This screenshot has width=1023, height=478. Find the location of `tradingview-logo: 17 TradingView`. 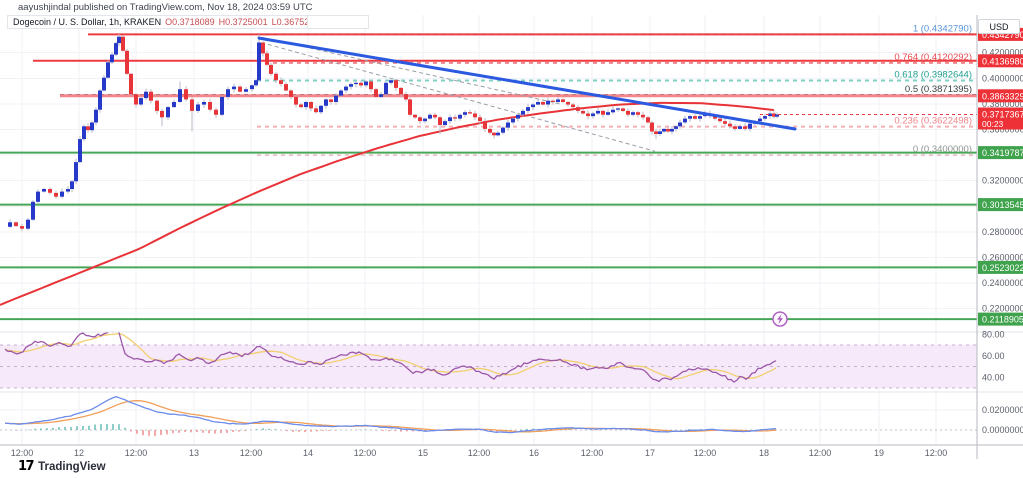

tradingview-logo: 17 TradingView is located at coordinates (62, 466).